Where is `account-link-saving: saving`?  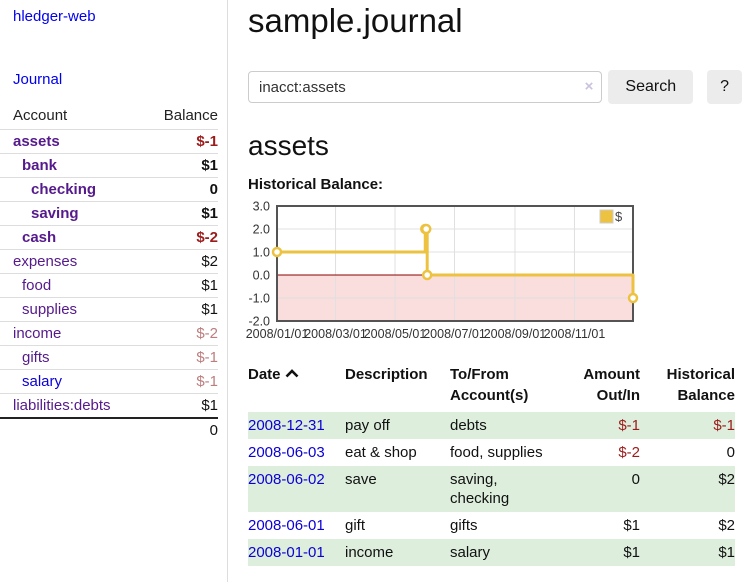
account-link-saving: saving is located at coordinates (55, 213).